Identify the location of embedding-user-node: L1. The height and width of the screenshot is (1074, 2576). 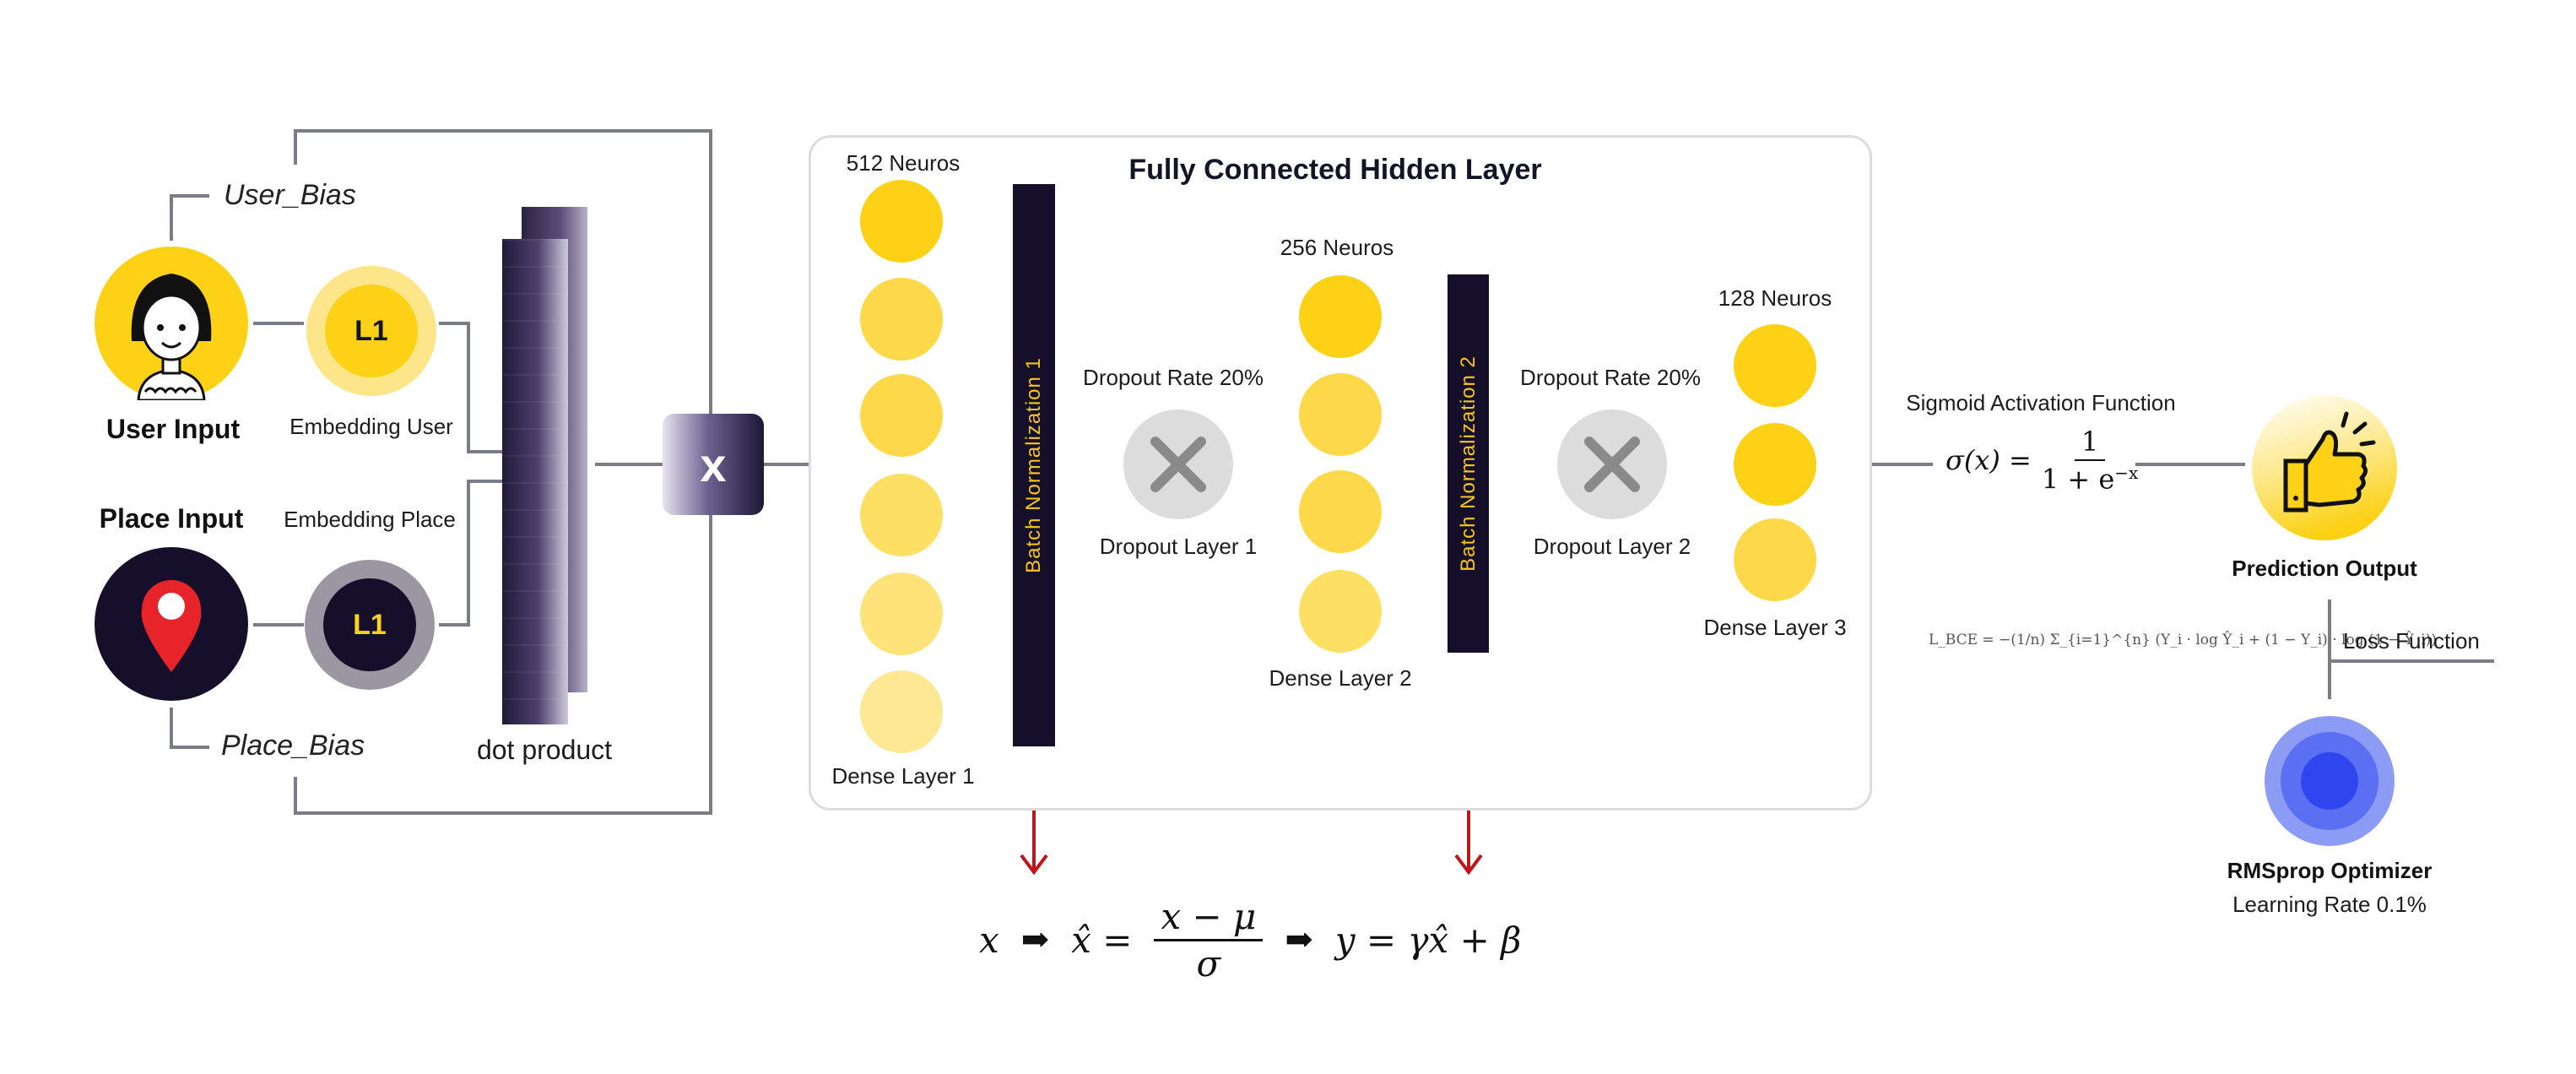
(371, 331).